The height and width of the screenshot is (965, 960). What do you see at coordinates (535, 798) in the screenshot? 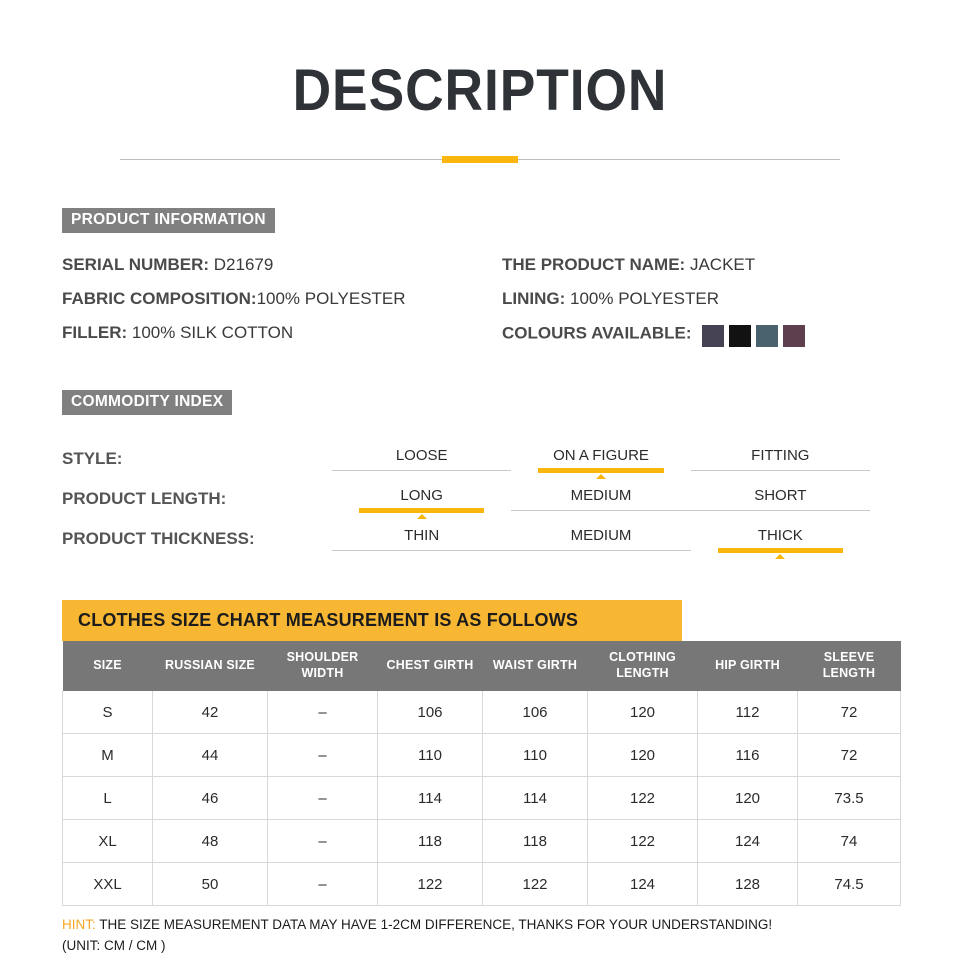
I see `cell-waist-girth: 114` at bounding box center [535, 798].